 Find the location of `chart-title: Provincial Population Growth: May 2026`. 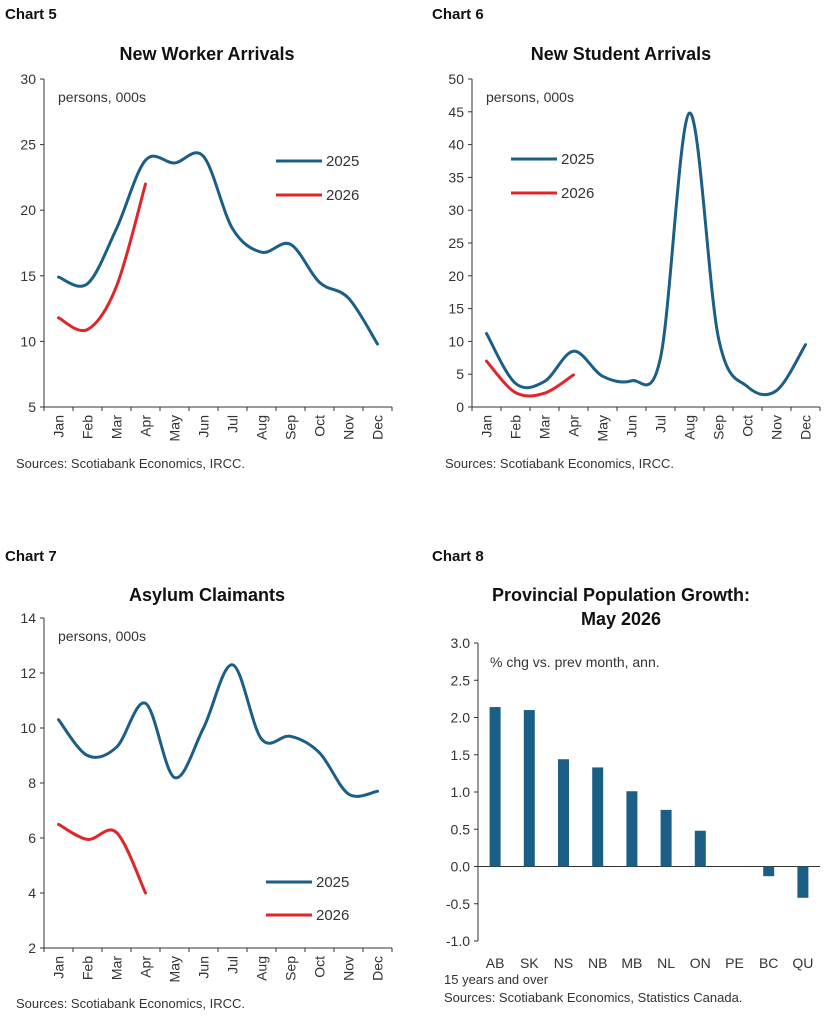

chart-title: Provincial Population Growth: May 2026 is located at coordinates (621, 607).